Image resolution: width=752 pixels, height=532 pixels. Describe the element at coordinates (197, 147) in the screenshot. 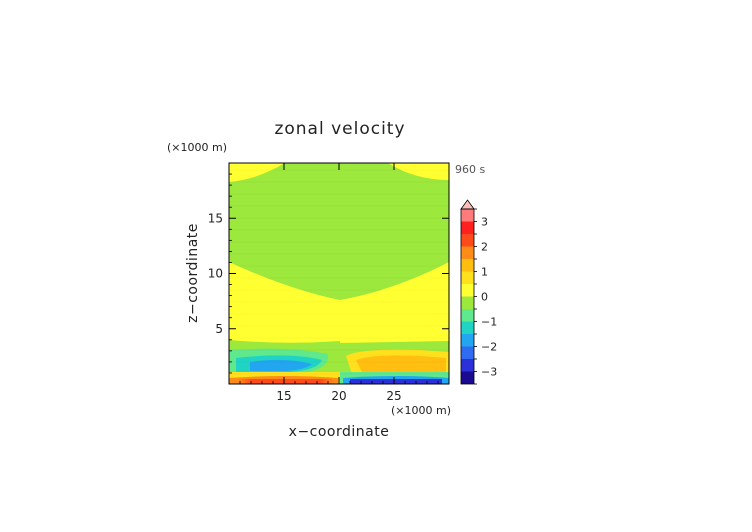

I see `z-unit-label: (×1000 m)` at that location.